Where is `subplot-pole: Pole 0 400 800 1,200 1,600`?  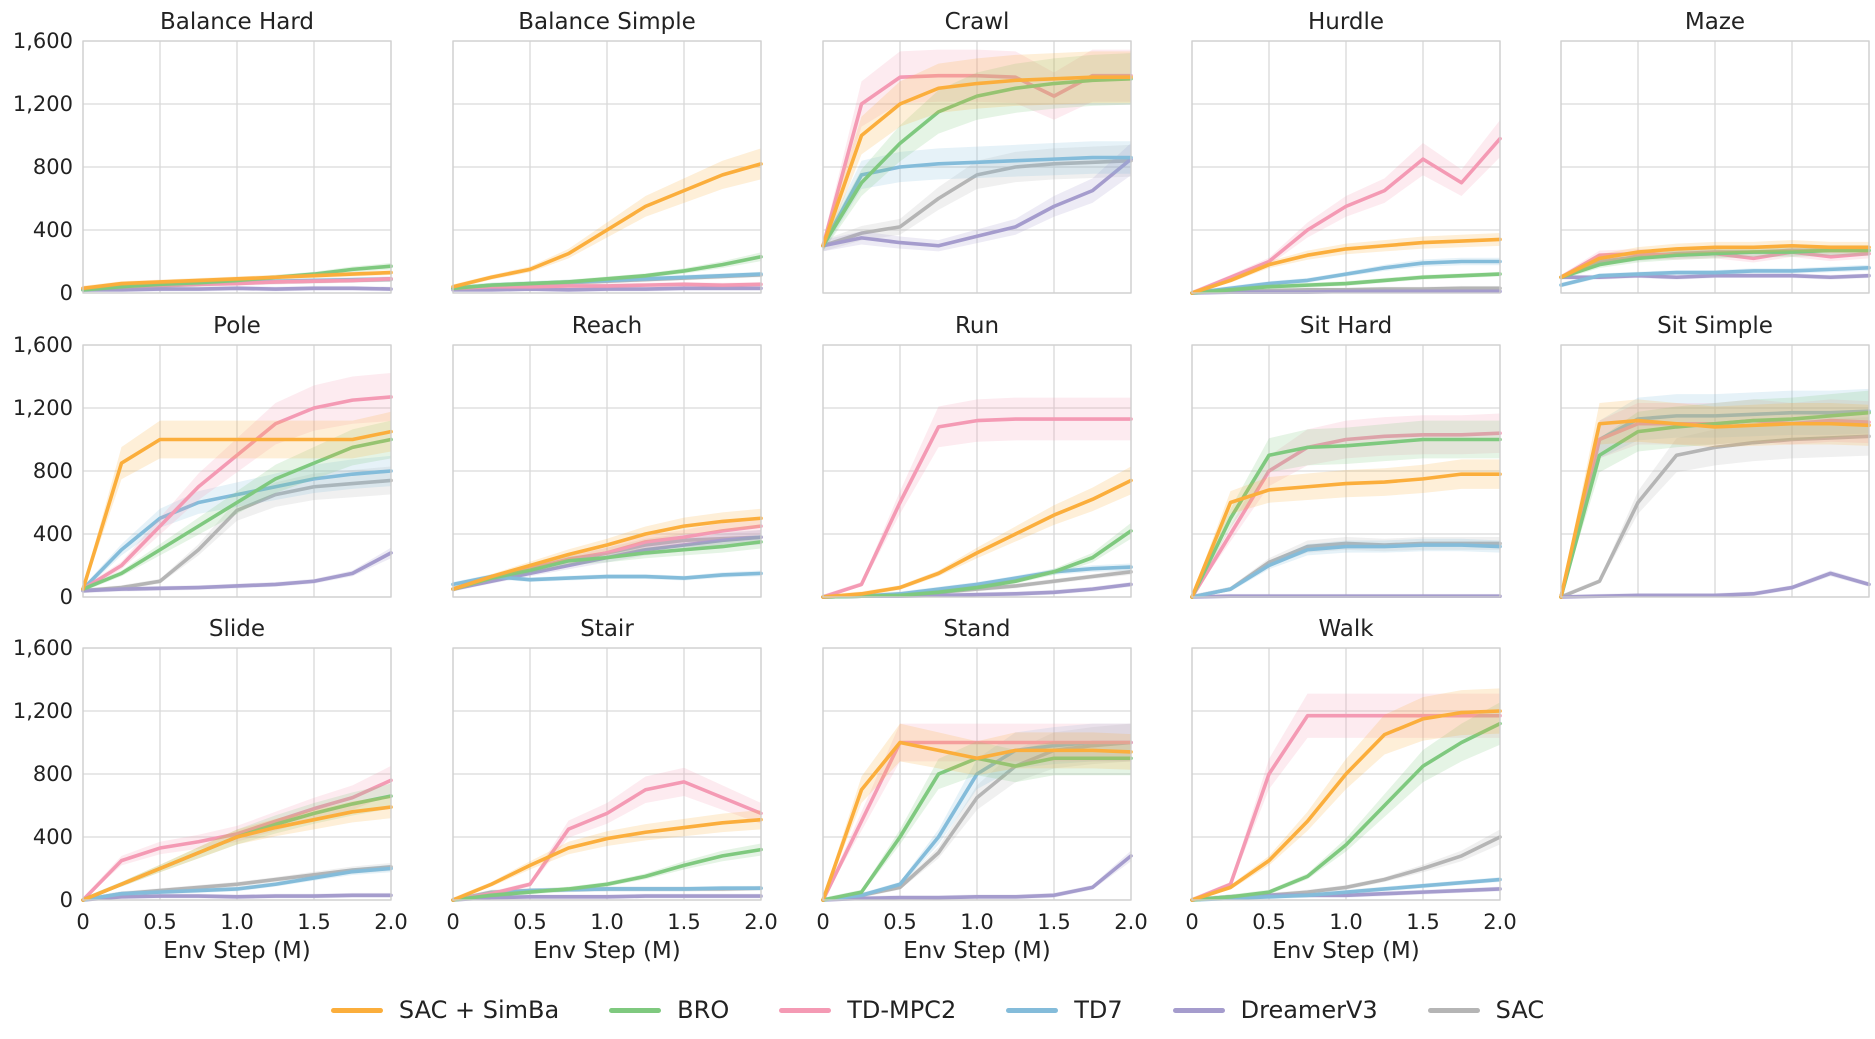
subplot-pole: Pole 0 400 800 1,200 1,600 is located at coordinates (203, 461).